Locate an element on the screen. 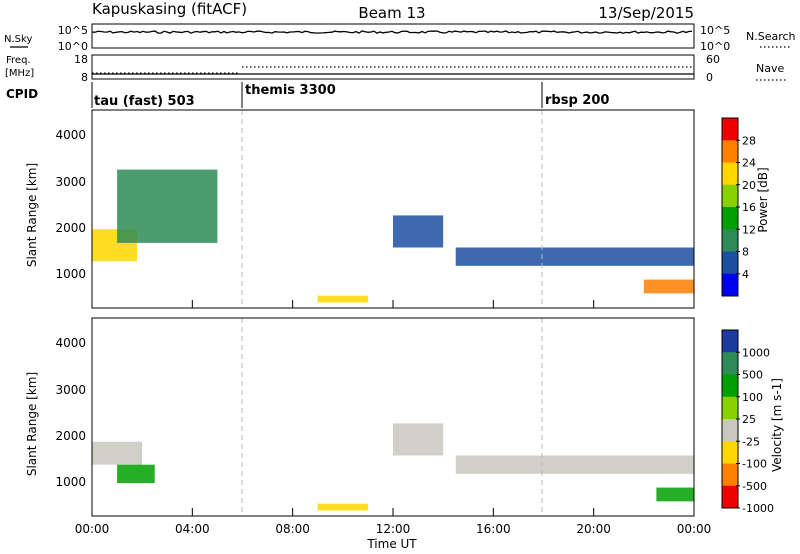  x-tick-label: 16:00 is located at coordinates (493, 529).